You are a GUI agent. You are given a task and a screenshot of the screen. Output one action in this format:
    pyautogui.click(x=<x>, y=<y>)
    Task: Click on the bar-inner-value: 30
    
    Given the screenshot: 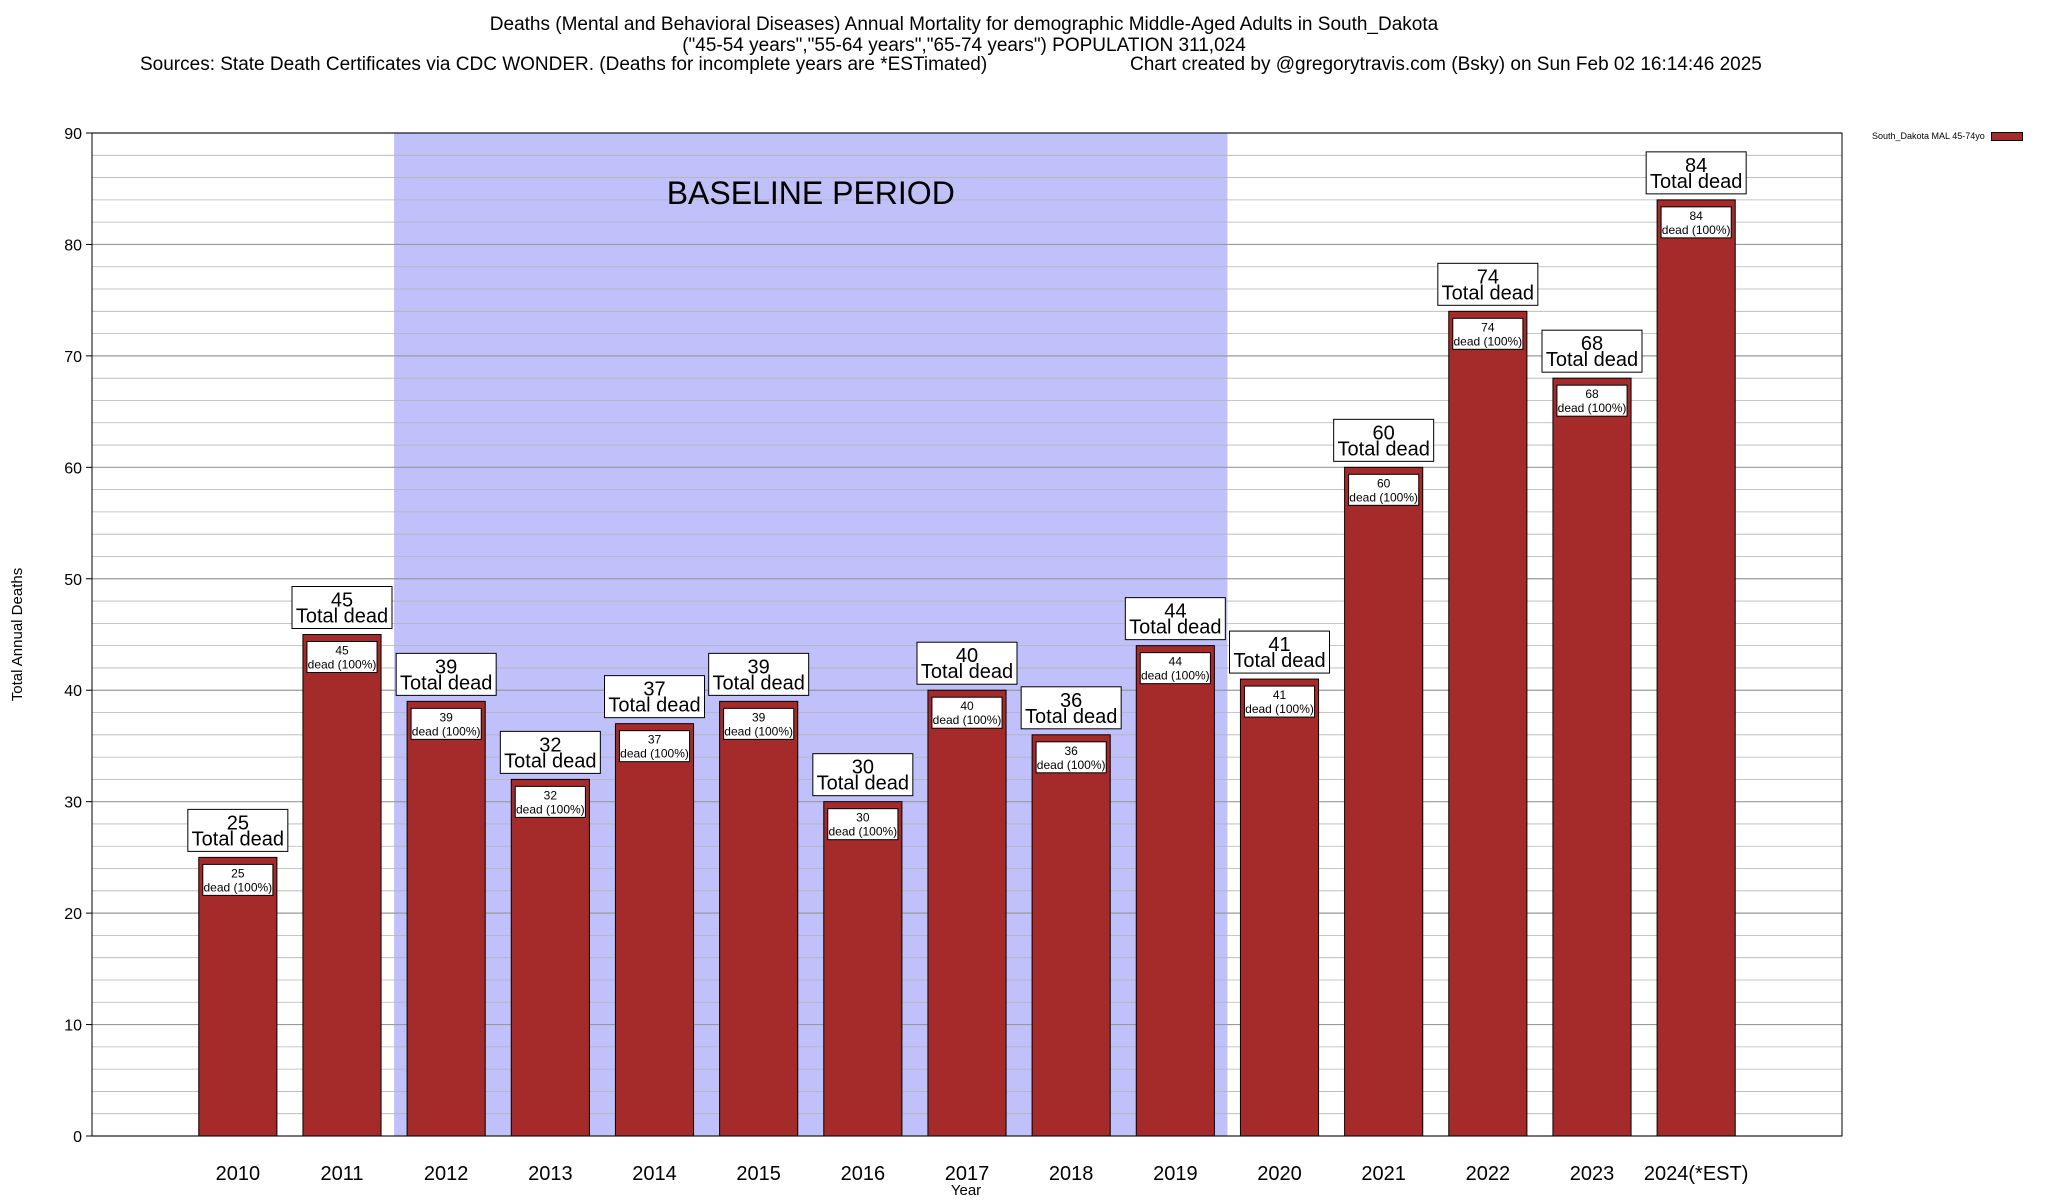 What is the action you would take?
    pyautogui.click(x=863, y=818)
    